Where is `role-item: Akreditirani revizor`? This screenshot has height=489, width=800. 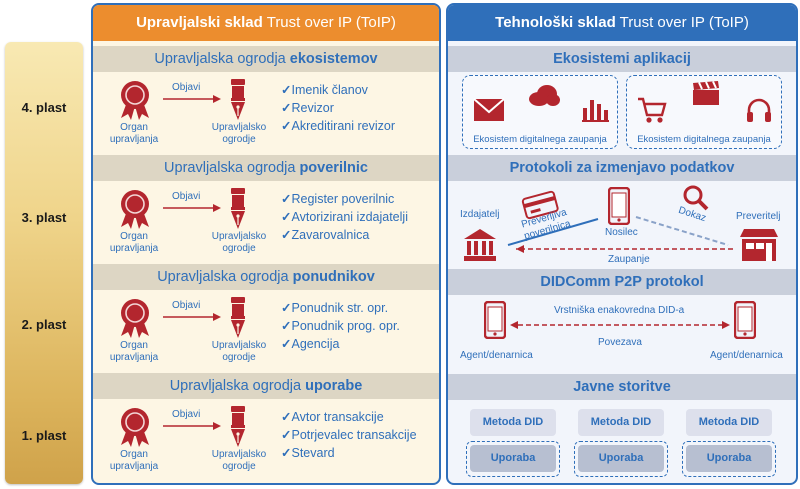 role-item: Akreditirani revizor is located at coordinates (338, 126).